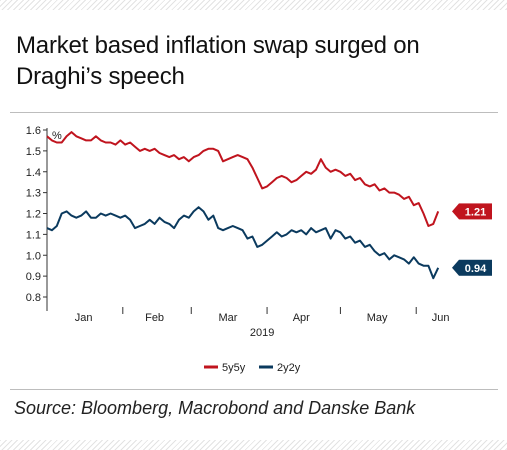  Describe the element at coordinates (57, 136) in the screenshot. I see `y-axis-unit: %` at that location.